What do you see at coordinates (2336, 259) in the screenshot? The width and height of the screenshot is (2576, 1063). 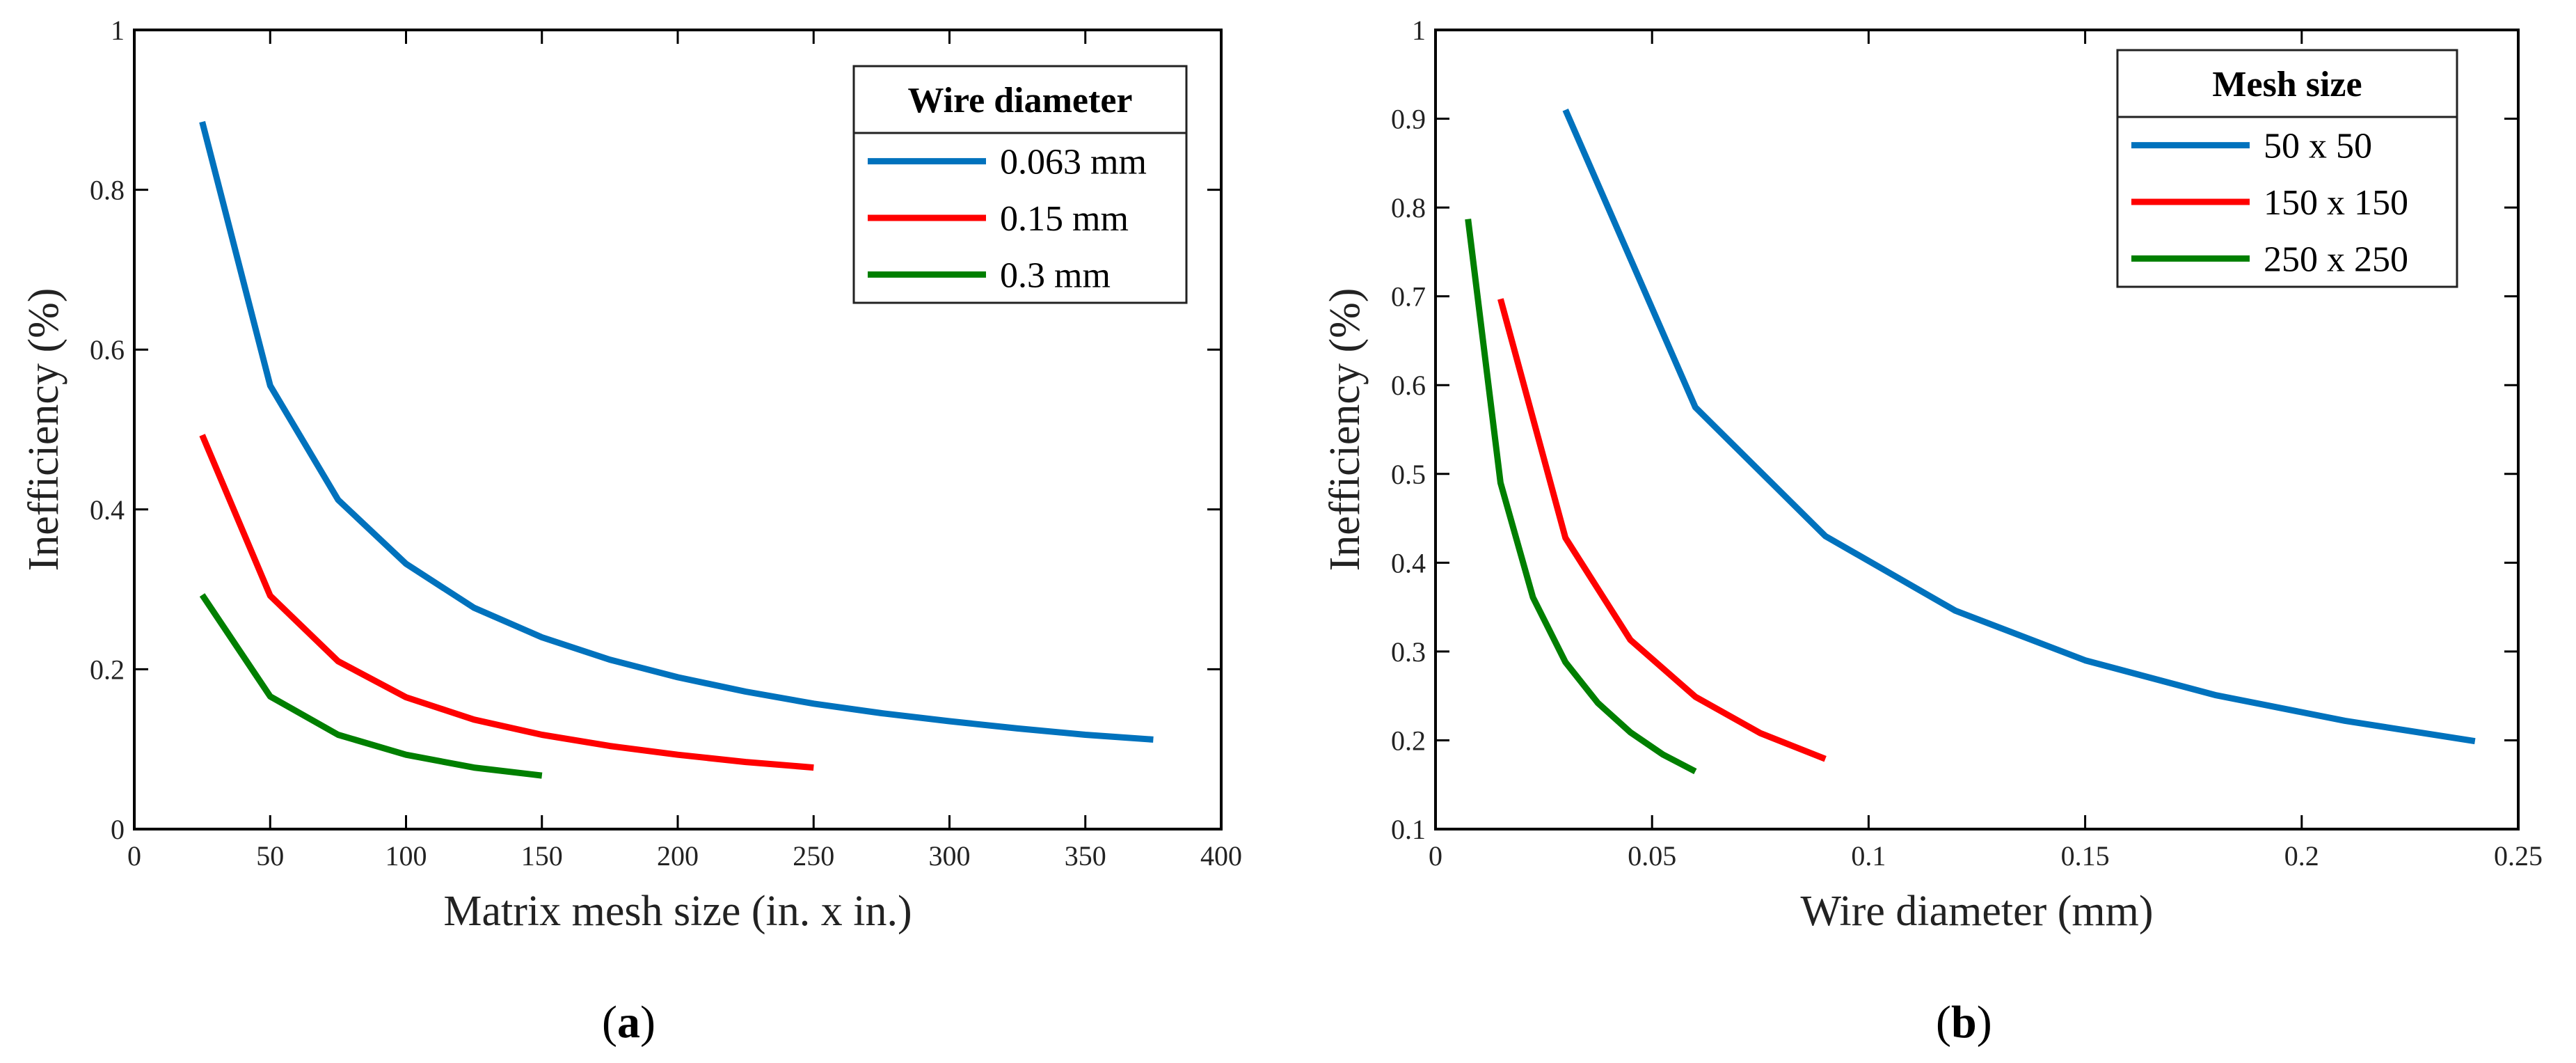 I see `legend-entry-label: 250 x 250` at bounding box center [2336, 259].